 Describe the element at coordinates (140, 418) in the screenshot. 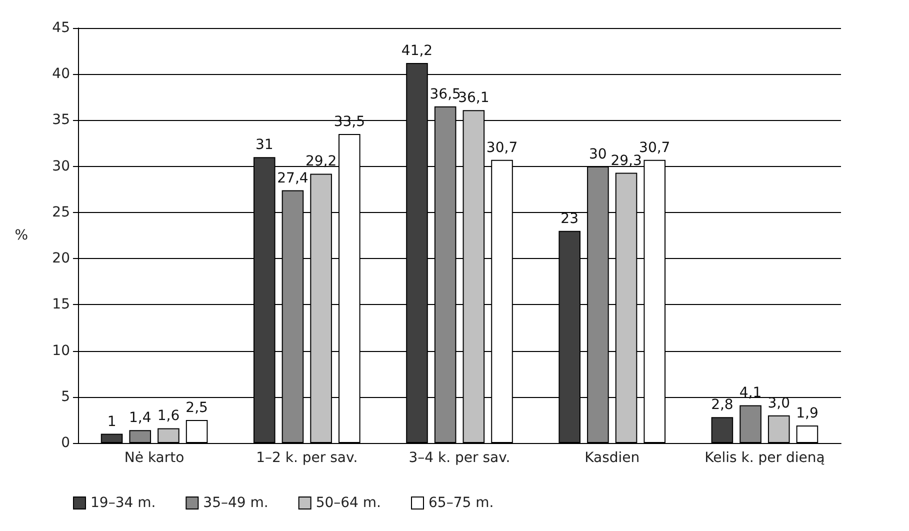

I see `data-label: 1,4` at that location.